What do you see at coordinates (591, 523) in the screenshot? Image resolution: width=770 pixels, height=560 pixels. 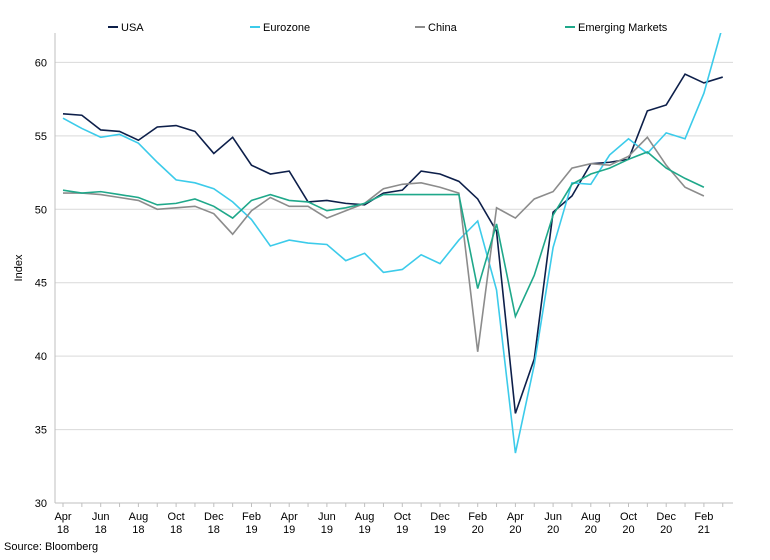 I see `x-tick-label: Aug 20` at bounding box center [591, 523].